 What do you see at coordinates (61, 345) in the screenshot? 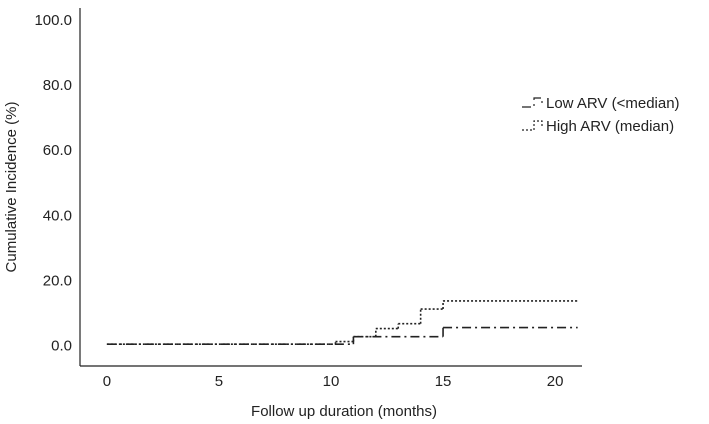
I see `y-tick-label: 0.0` at bounding box center [61, 345].